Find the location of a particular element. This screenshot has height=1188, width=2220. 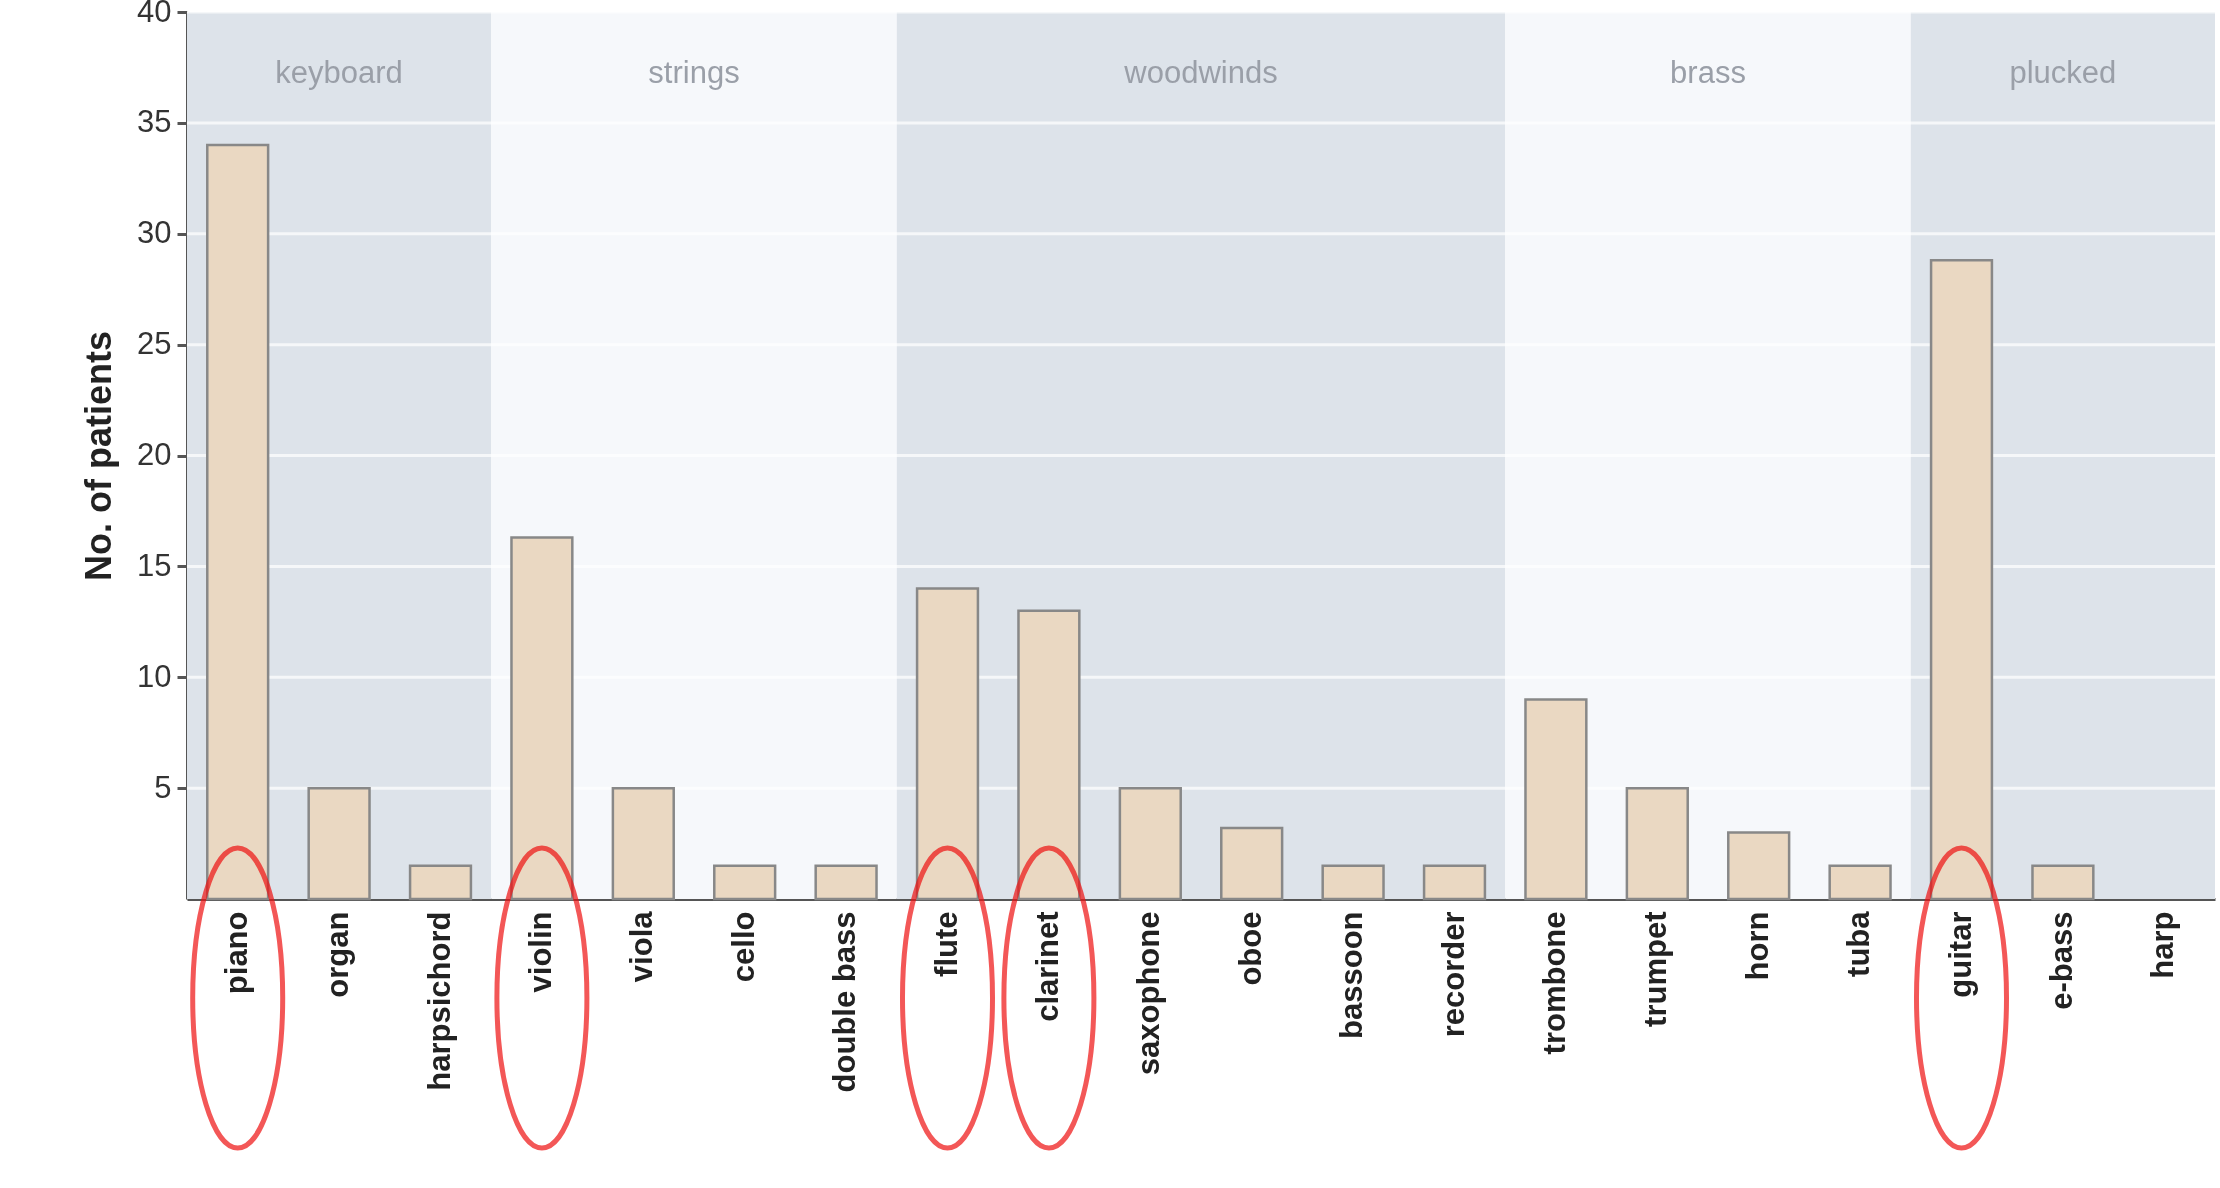

x-tick-label: recorder is located at coordinates (1453, 974).